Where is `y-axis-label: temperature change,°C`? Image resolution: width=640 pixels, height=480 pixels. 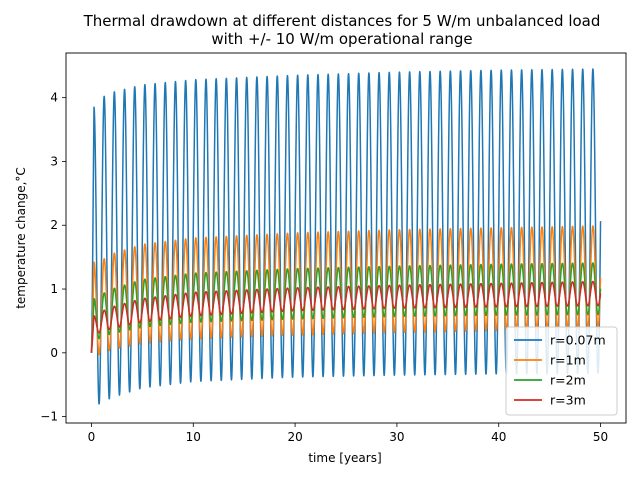 y-axis-label: temperature change,°C is located at coordinates (21, 238).